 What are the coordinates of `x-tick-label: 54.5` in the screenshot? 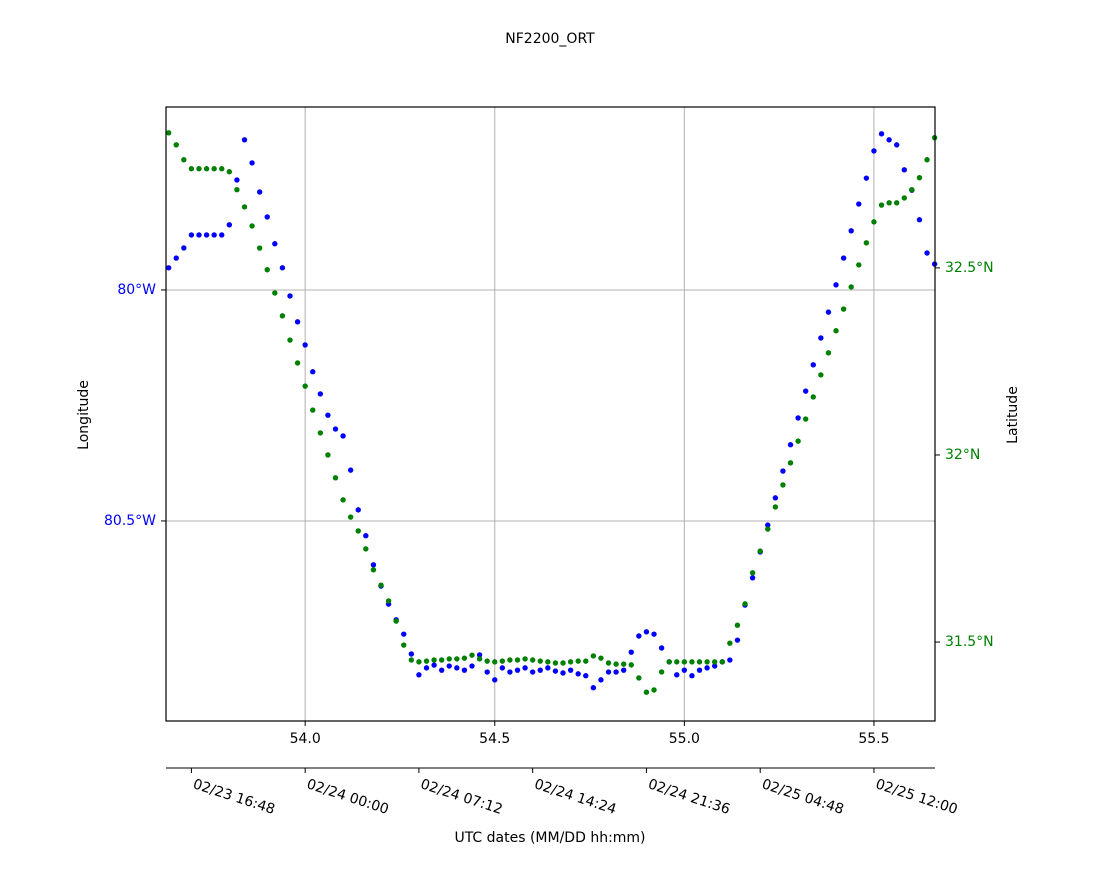 It's located at (494, 739).